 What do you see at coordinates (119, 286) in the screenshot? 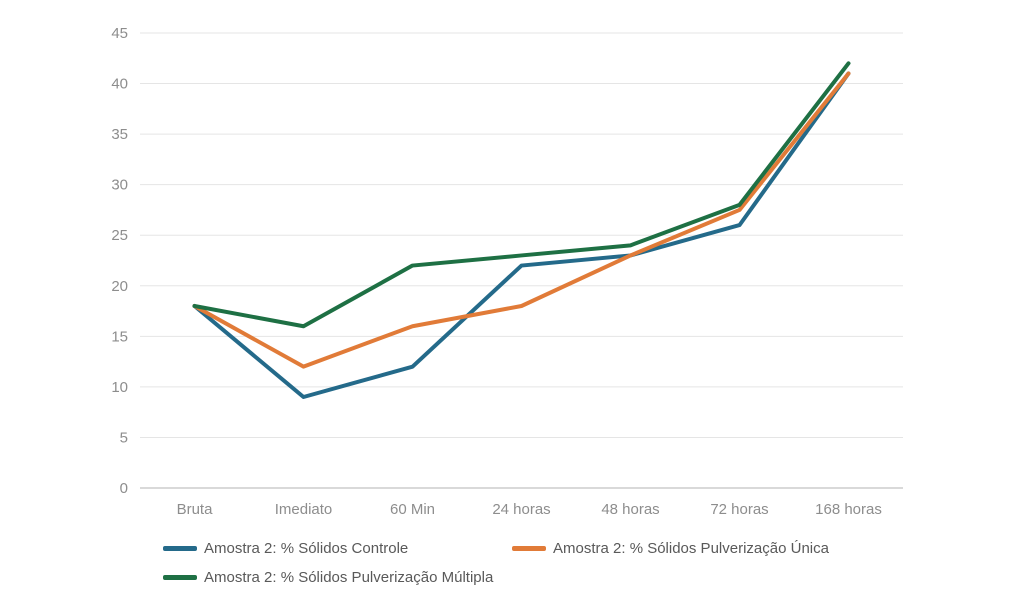
I see `y-tick-label: 20` at bounding box center [119, 286].